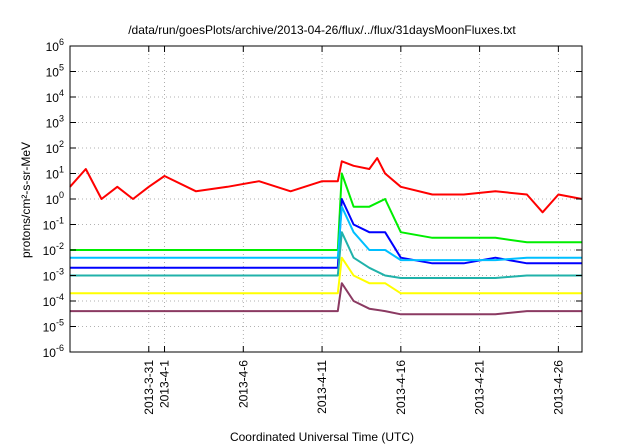 This screenshot has height=448, width=640. I want to click on x-tick-label: 2013-3-31, so click(149, 387).